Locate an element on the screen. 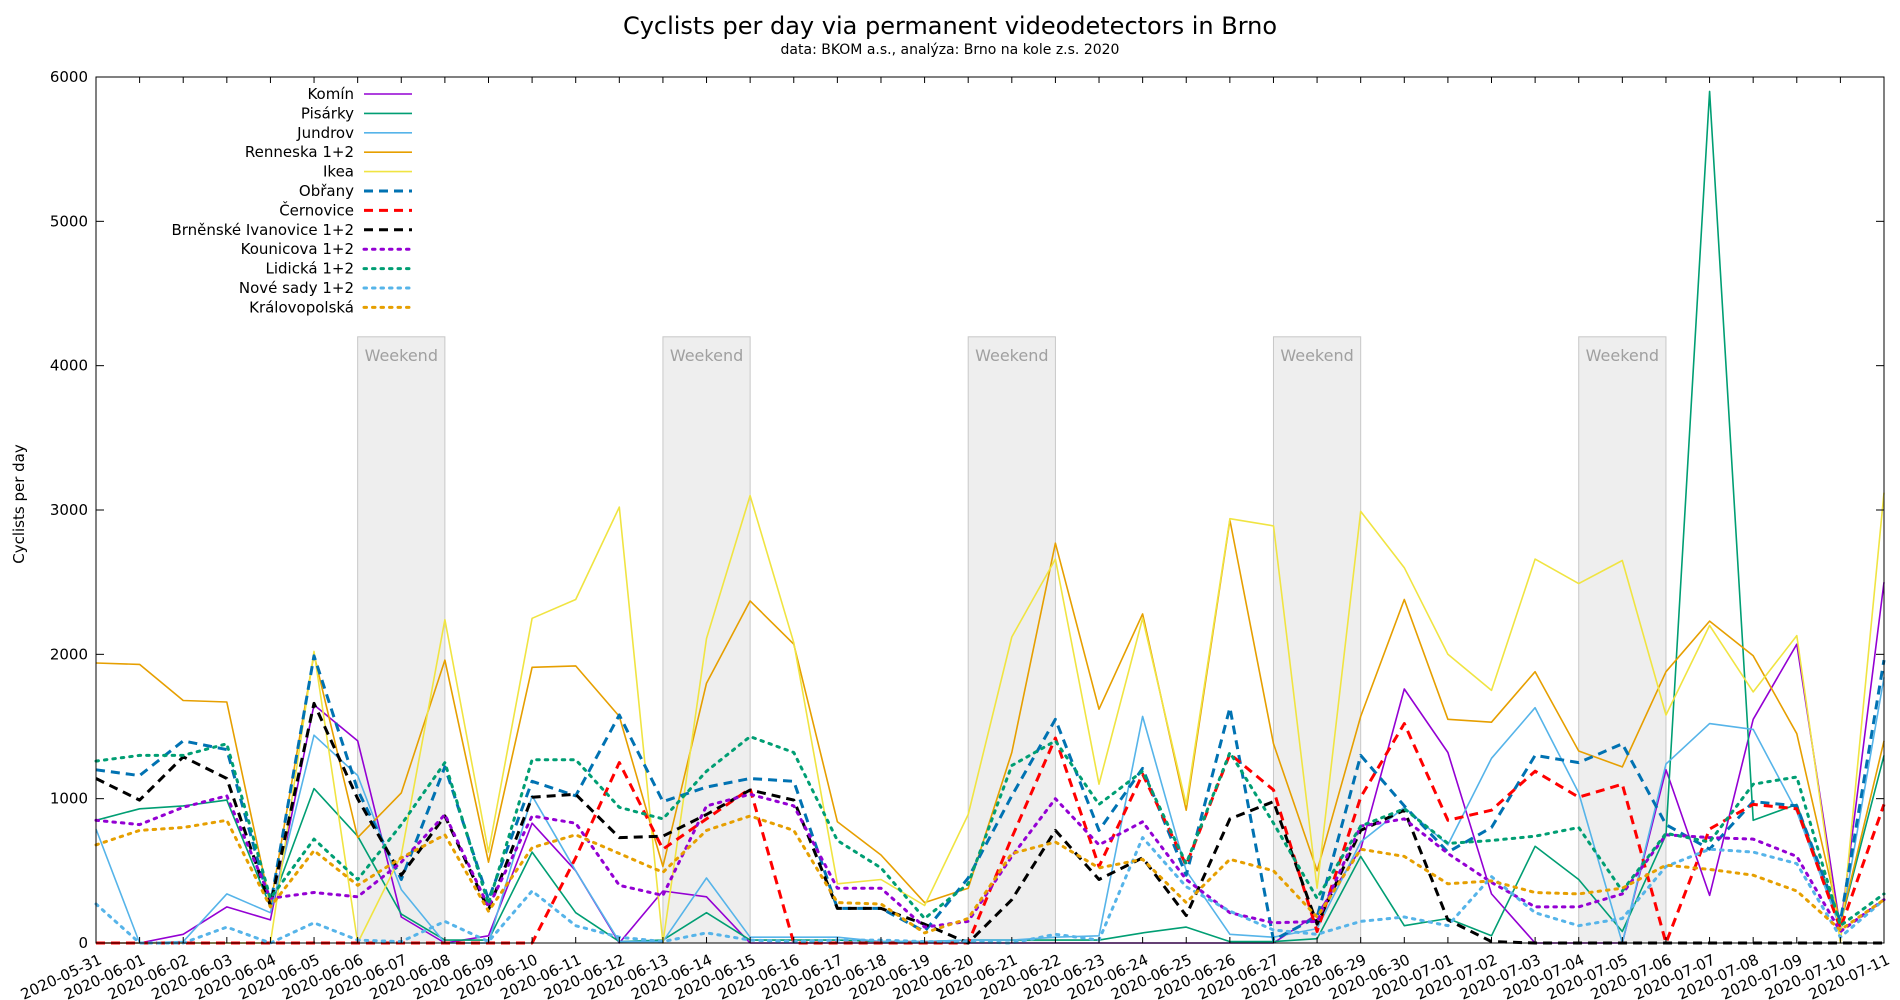 The width and height of the screenshot is (1900, 1000). legend-entry-label: Královopolská is located at coordinates (301, 307).